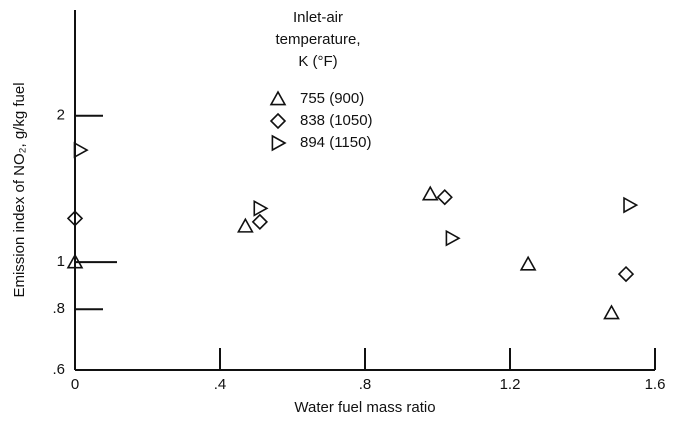  Describe the element at coordinates (317, 61) in the screenshot. I see `legend-title: K (°F)` at that location.